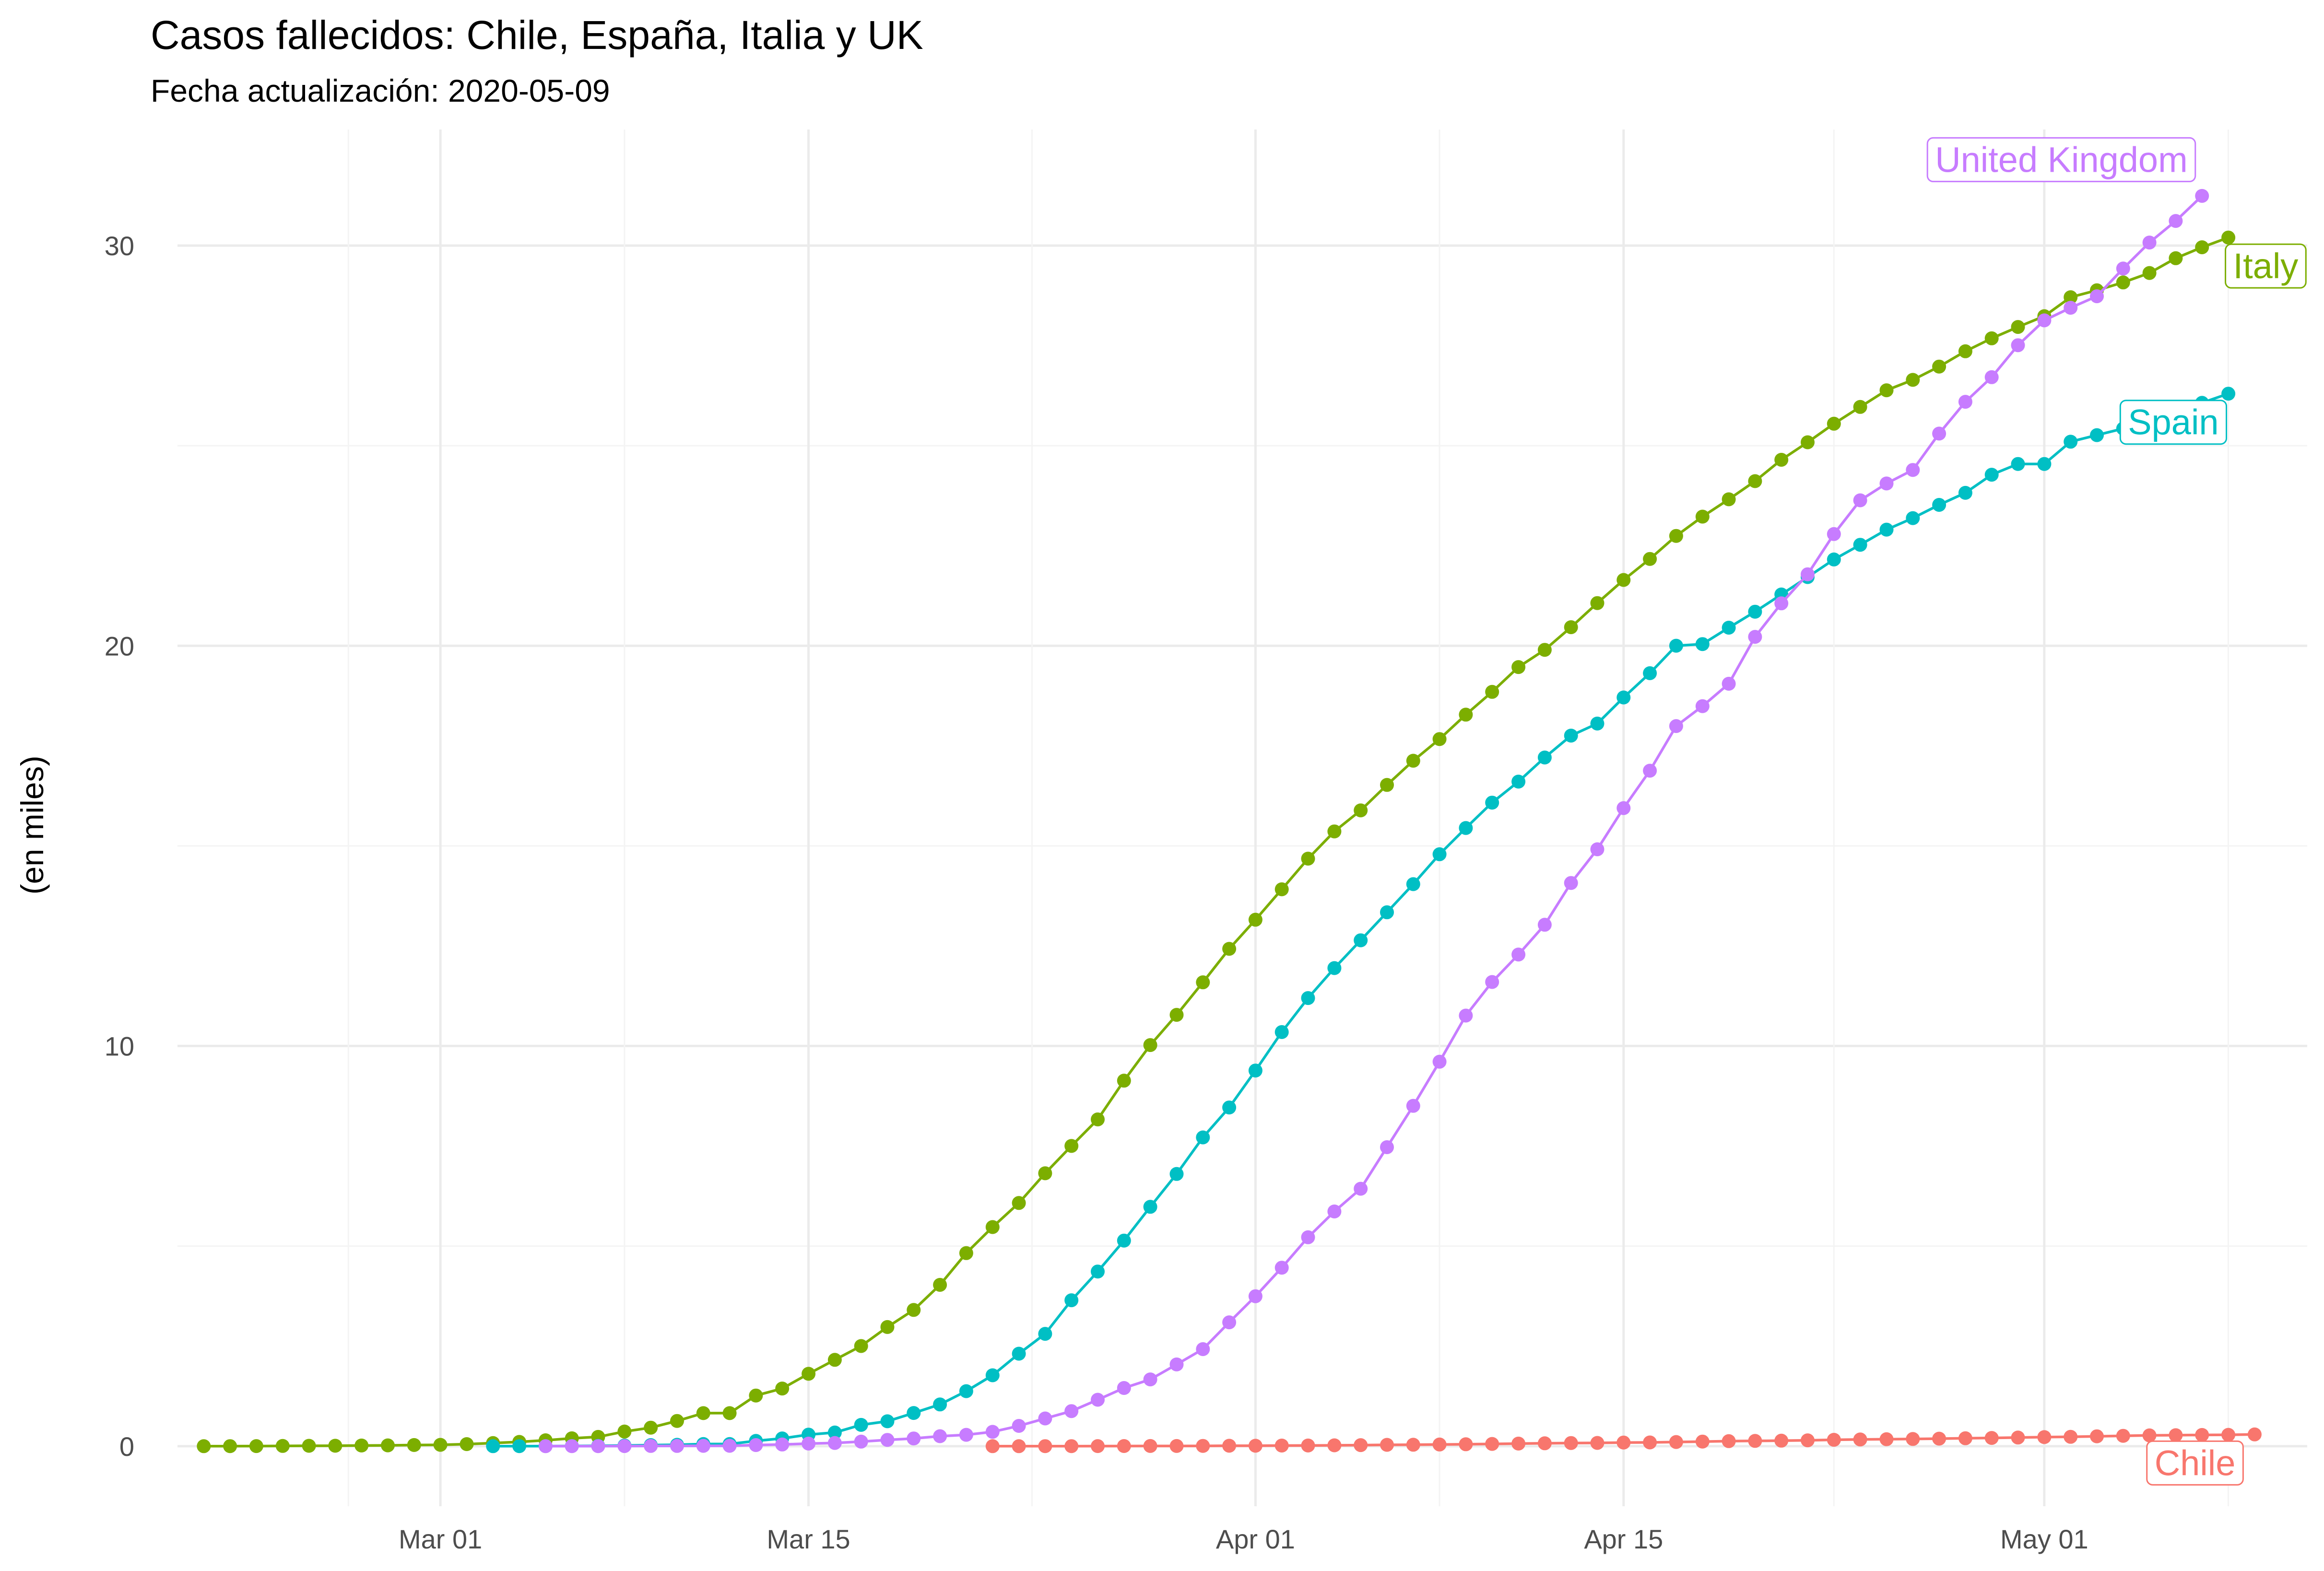  I want to click on series-label-italy: Italy, so click(2266, 266).